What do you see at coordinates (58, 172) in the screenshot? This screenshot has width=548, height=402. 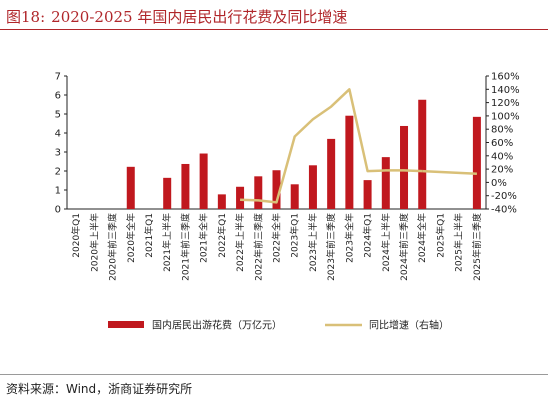 I see `left-axis-tick-label: 2` at bounding box center [58, 172].